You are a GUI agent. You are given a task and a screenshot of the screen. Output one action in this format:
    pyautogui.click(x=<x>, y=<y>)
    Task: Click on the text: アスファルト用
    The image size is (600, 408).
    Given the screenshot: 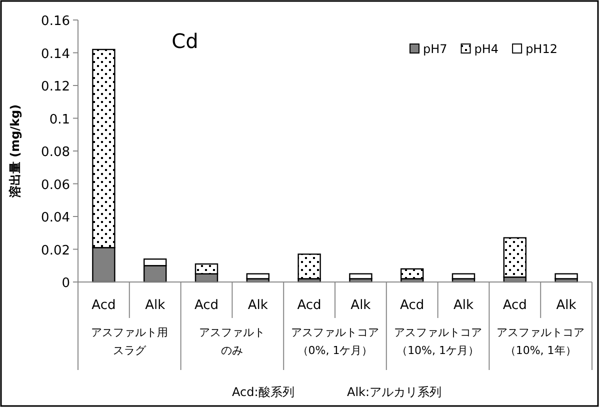 What is the action you would take?
    pyautogui.click(x=129, y=332)
    